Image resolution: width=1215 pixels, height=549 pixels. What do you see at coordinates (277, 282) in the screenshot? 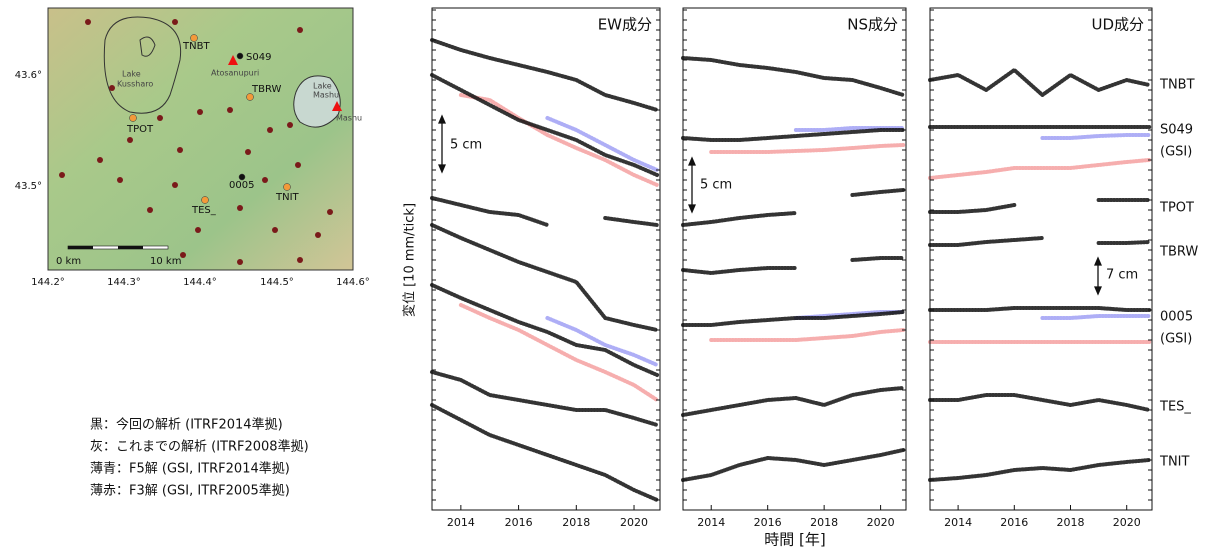
I see `lon-tick-label: 144.5°` at bounding box center [277, 282].